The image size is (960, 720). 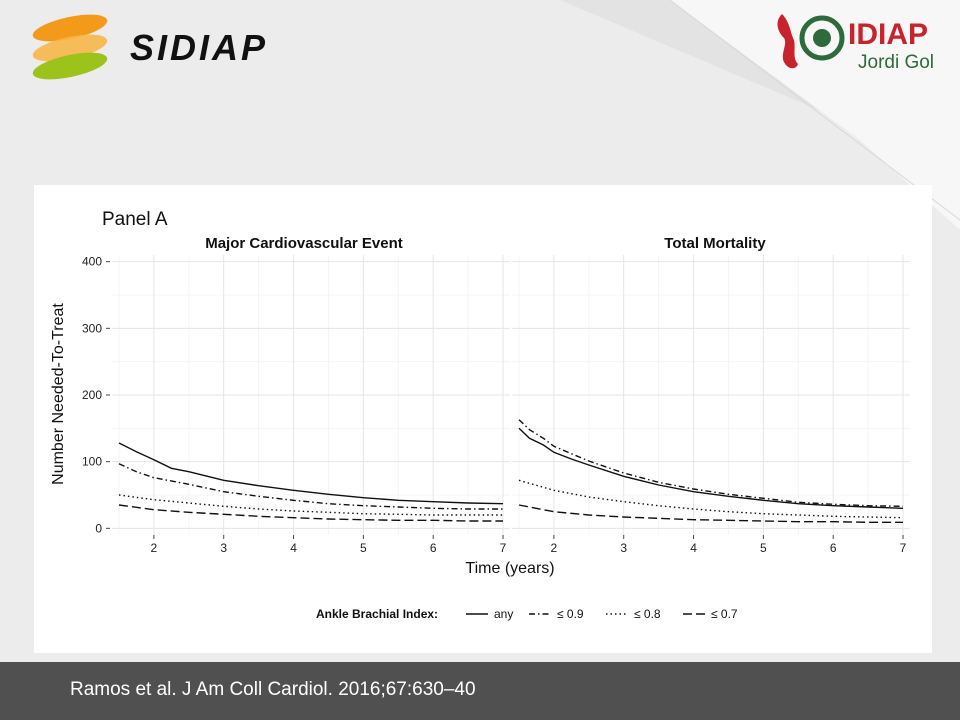 I want to click on sidiap-logo: SIDIAP, so click(x=150, y=47).